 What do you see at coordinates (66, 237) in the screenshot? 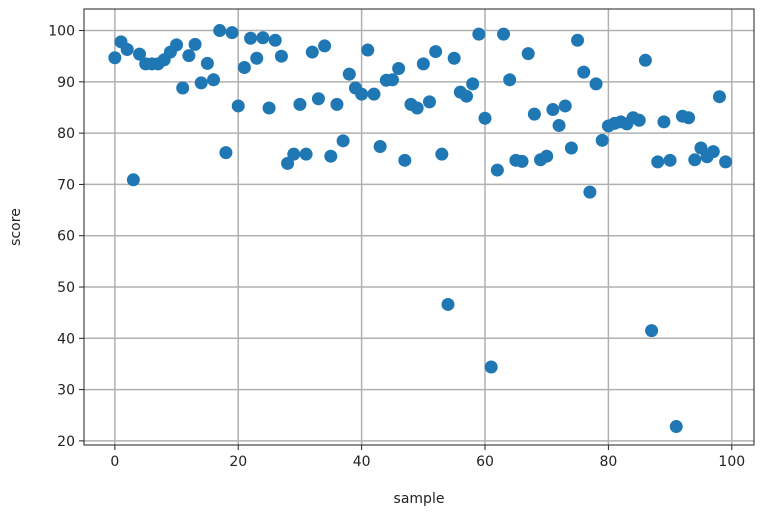
I see `y-tick-label: 60` at bounding box center [66, 237].